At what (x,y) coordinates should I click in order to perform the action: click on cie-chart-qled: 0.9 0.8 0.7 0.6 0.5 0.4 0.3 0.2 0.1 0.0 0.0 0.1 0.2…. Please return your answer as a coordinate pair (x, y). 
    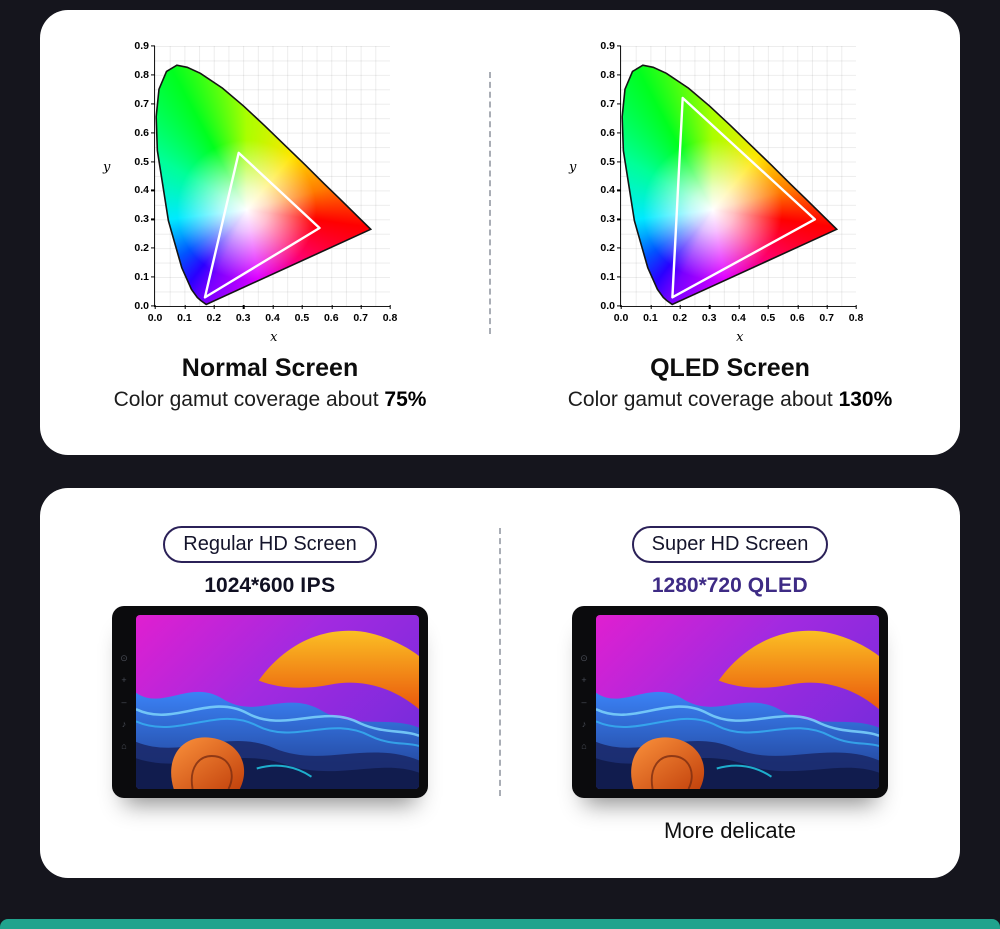
    Looking at the image, I should click on (716, 190).